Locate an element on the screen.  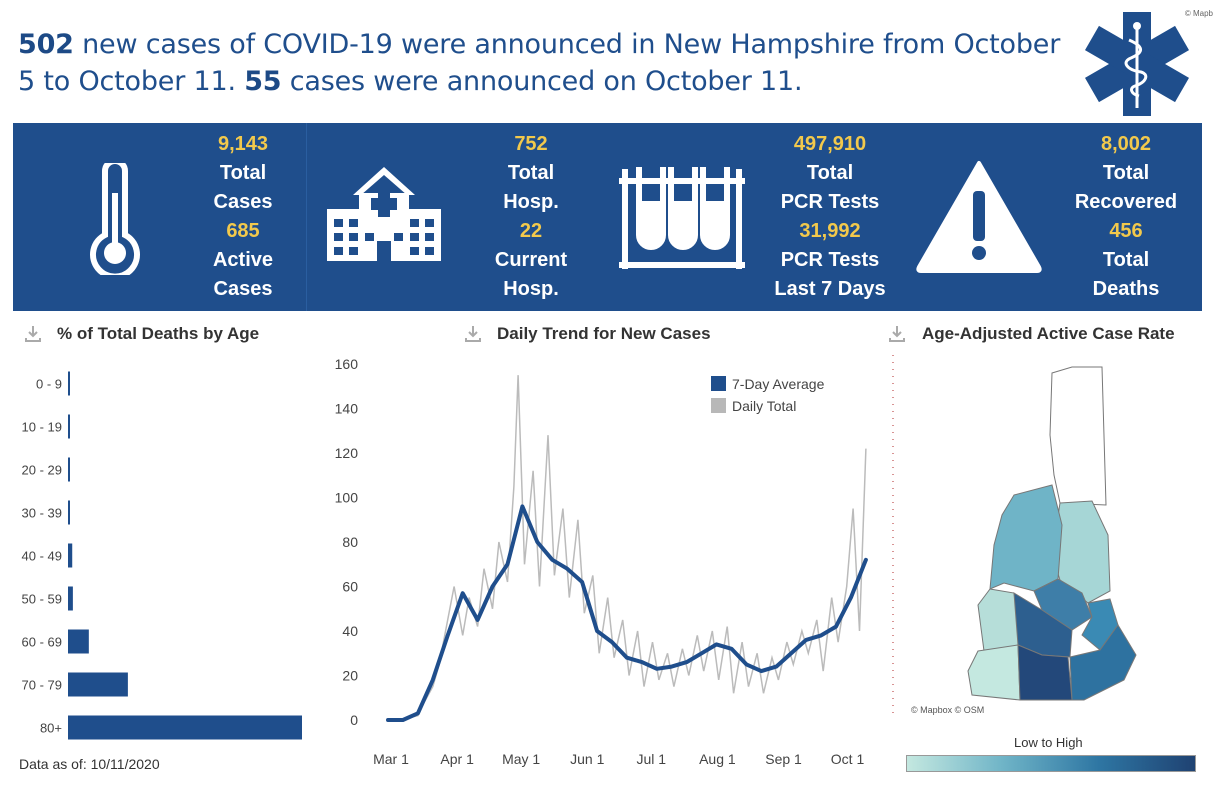
star-of-life-icon is located at coordinates (1137, 64).